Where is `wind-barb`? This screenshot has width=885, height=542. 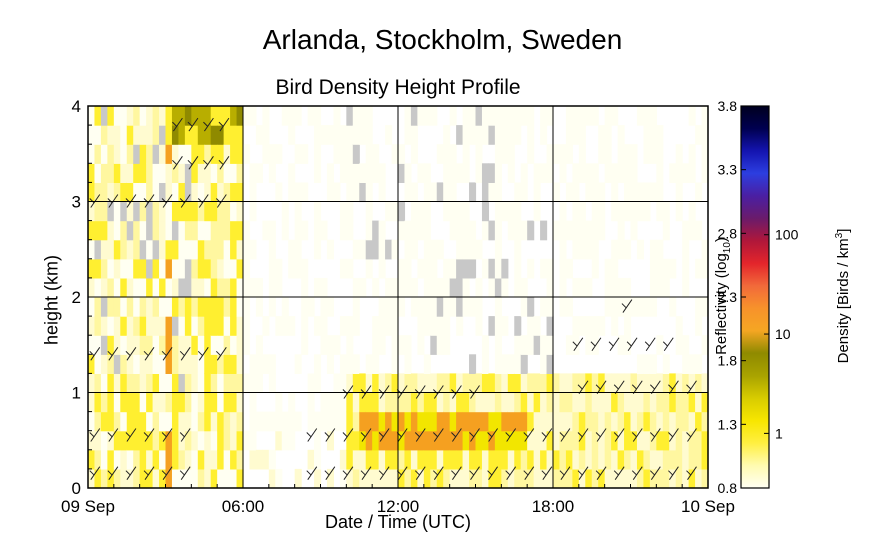 wind-barb is located at coordinates (193, 124).